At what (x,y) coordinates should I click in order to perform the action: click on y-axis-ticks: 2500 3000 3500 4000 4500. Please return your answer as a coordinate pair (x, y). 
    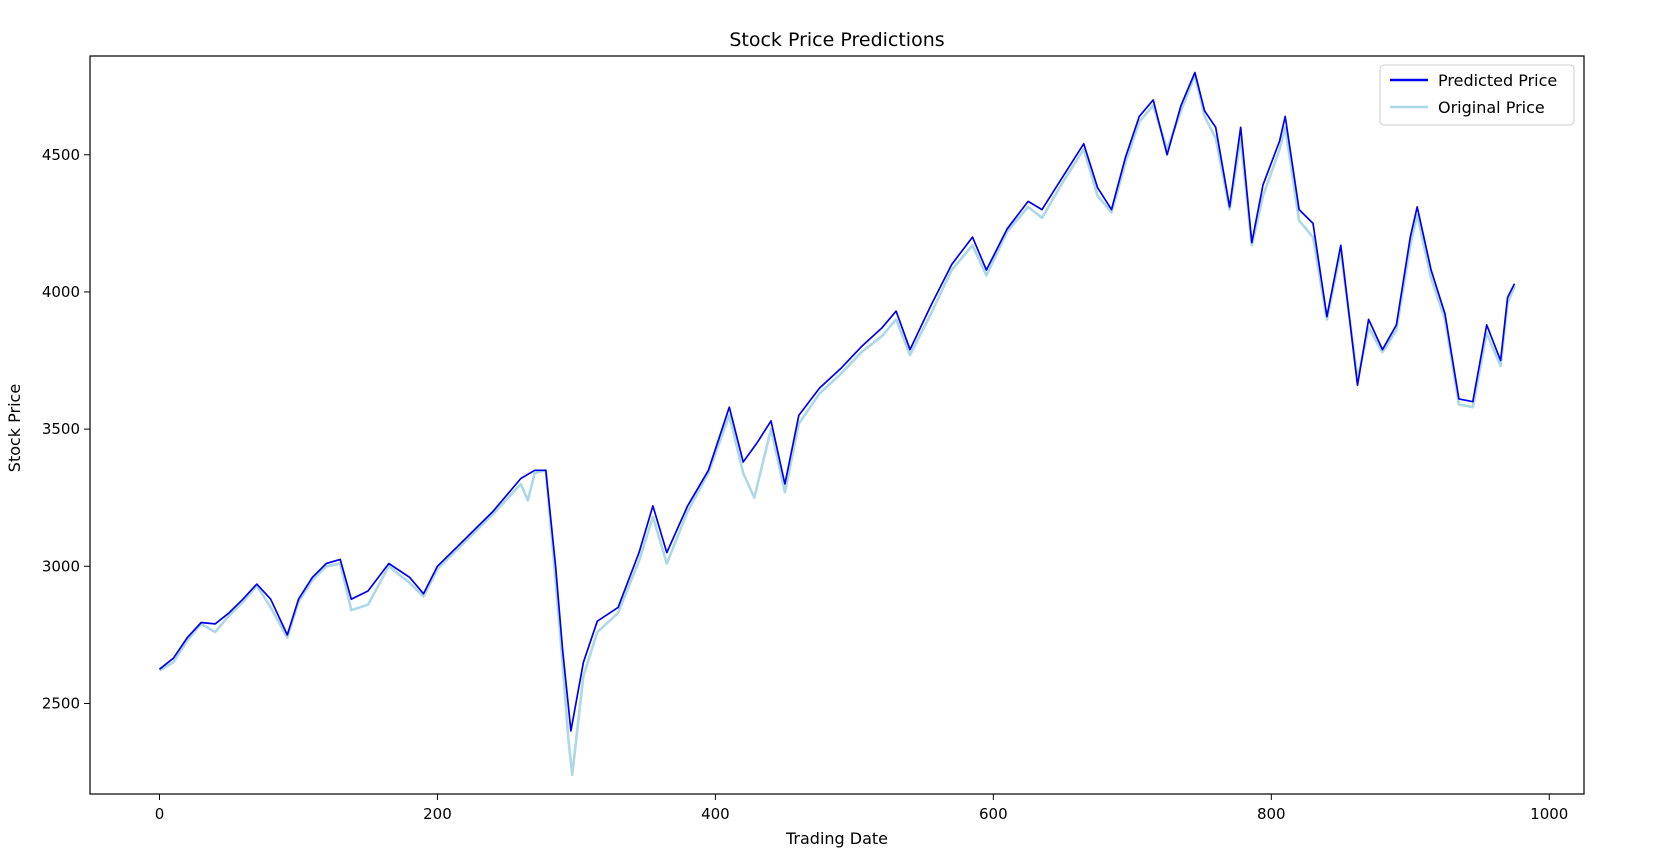
    Looking at the image, I should click on (66, 429).